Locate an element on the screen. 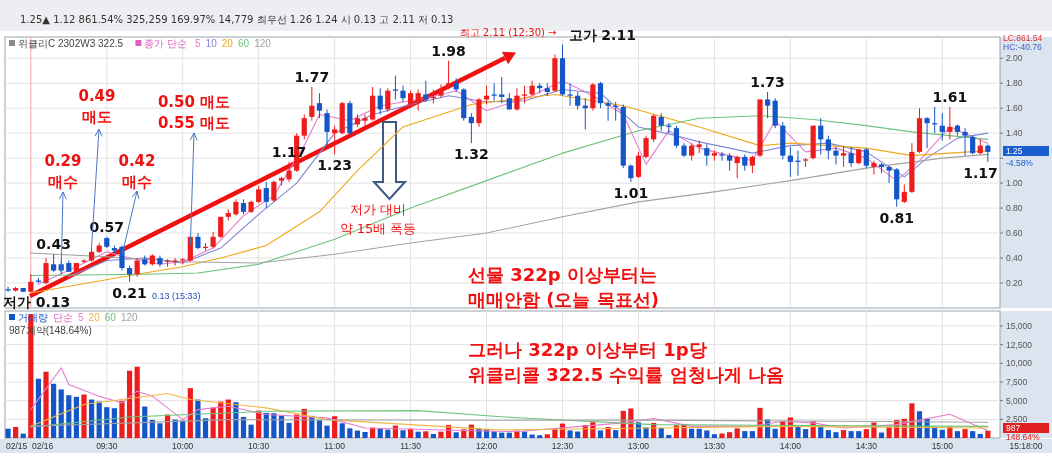 The width and height of the screenshot is (1052, 462). x-tick-label: 09:30 is located at coordinates (107, 446).